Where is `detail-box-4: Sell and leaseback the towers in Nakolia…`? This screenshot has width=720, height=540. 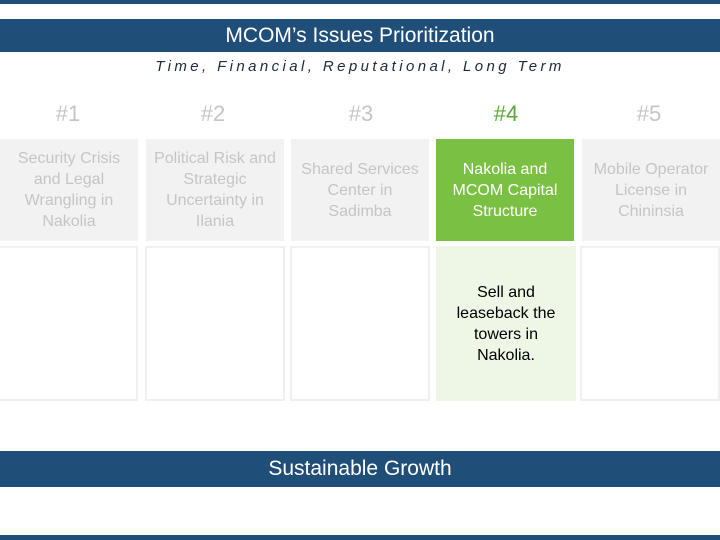
detail-box-4: Sell and leaseback the towers in Nakolia… is located at coordinates (506, 323).